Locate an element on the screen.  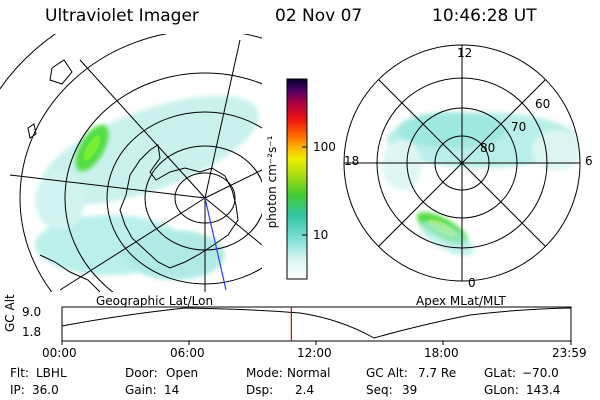
altitude-timeline is located at coordinates (316, 325).